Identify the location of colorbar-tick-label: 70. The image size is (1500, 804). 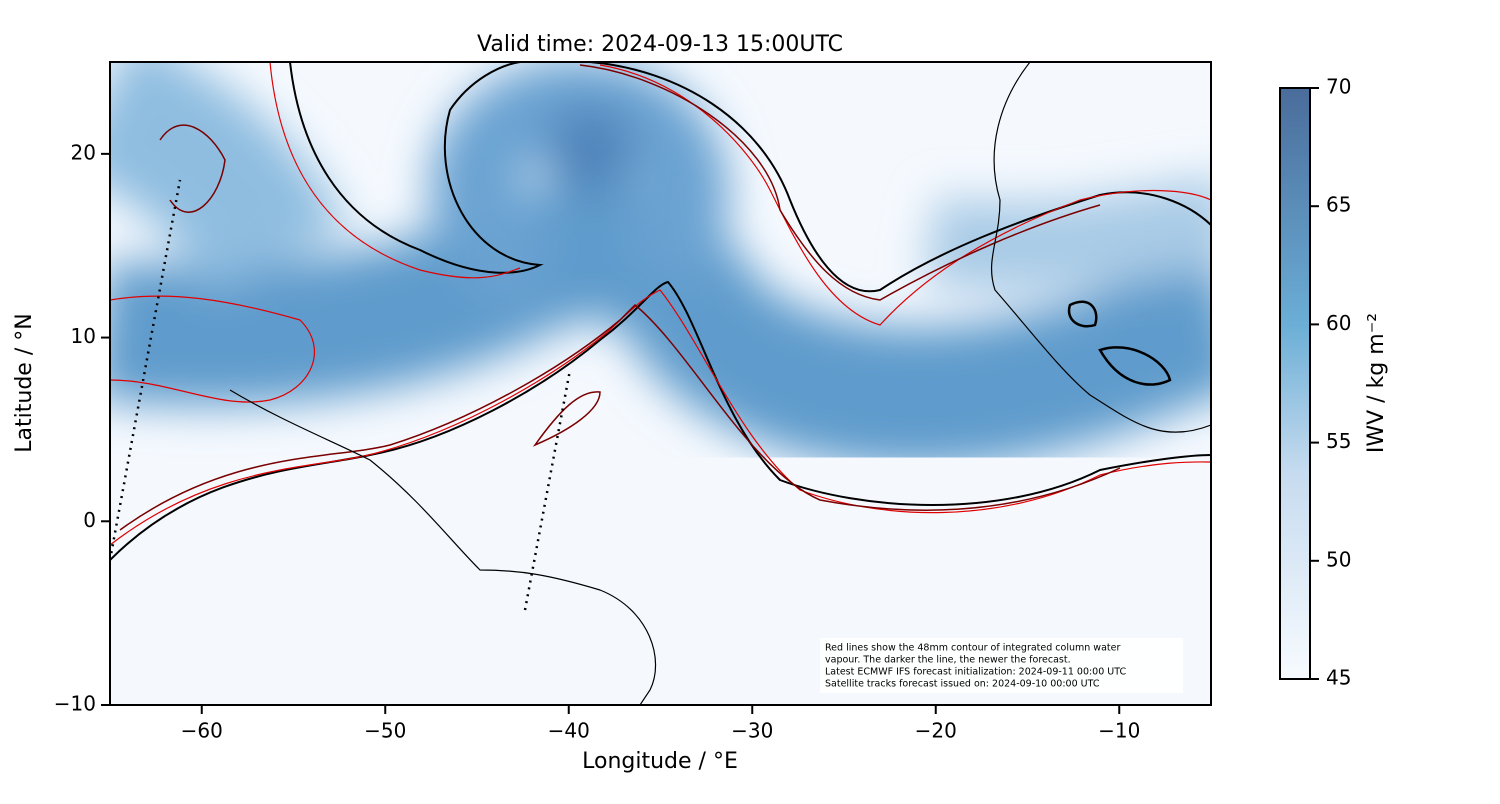
(1338, 87).